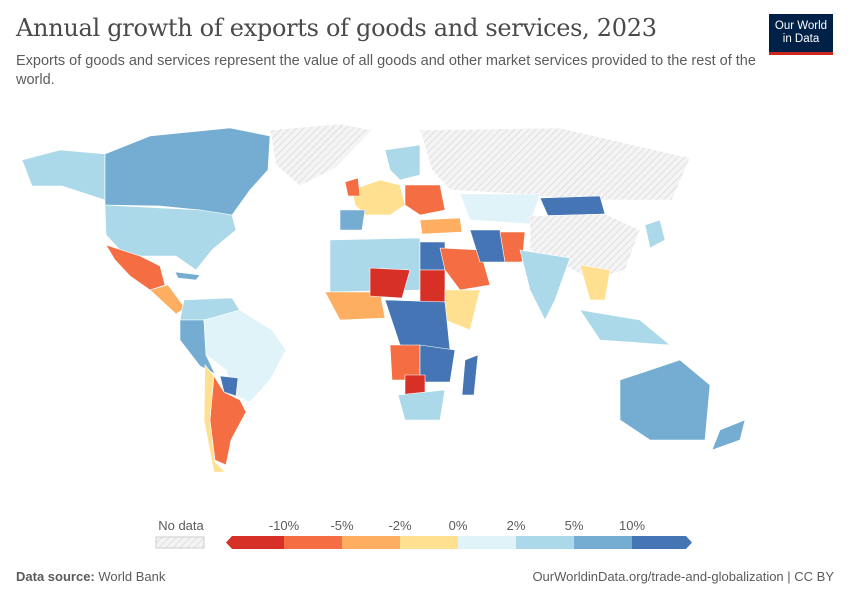  Describe the element at coordinates (378, 197) in the screenshot. I see `region-western-europe` at that location.